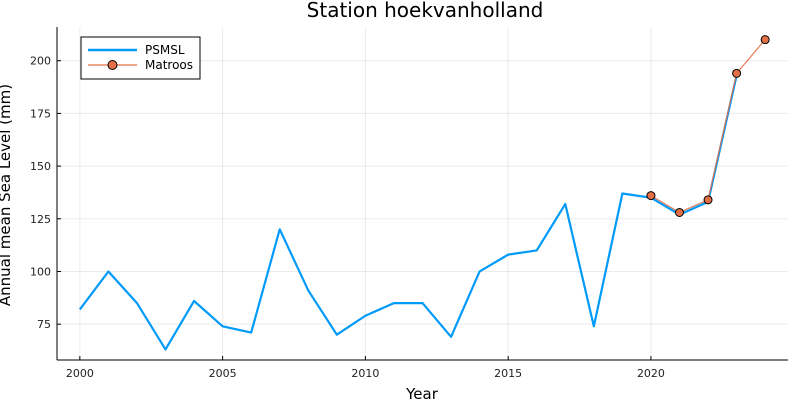  What do you see at coordinates (365, 373) in the screenshot?
I see `x-tick-label: 2010` at bounding box center [365, 373].